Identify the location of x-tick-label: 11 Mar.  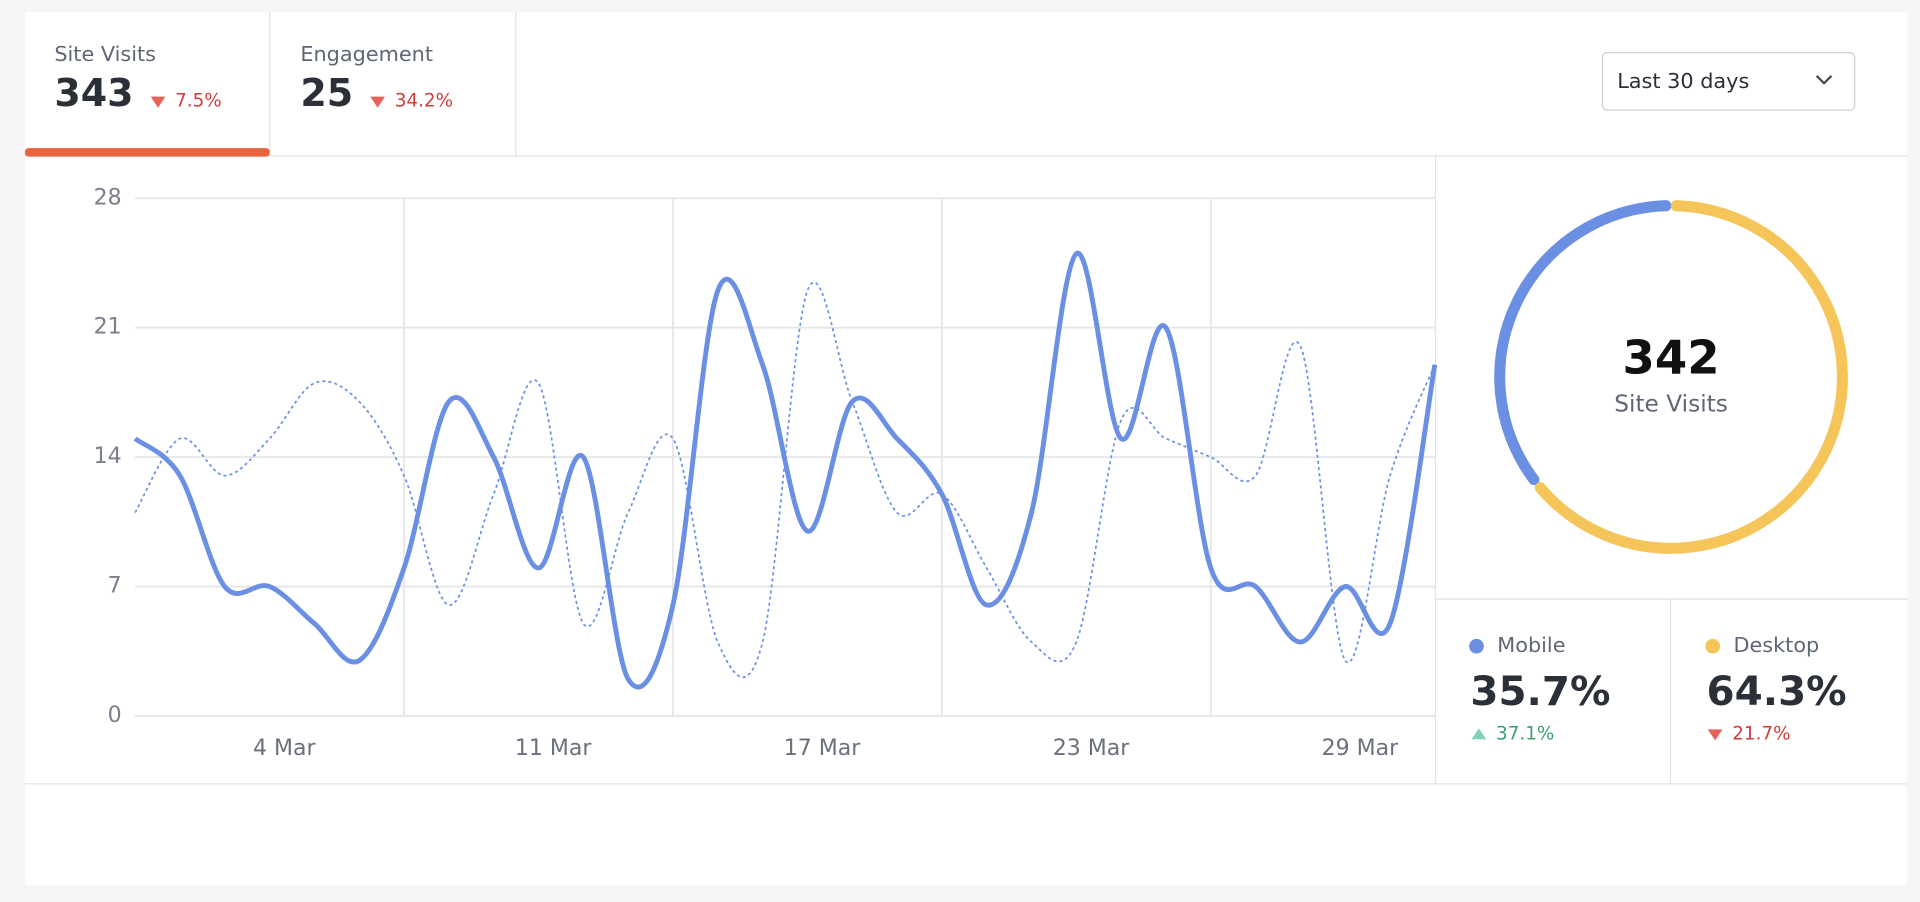
(553, 748).